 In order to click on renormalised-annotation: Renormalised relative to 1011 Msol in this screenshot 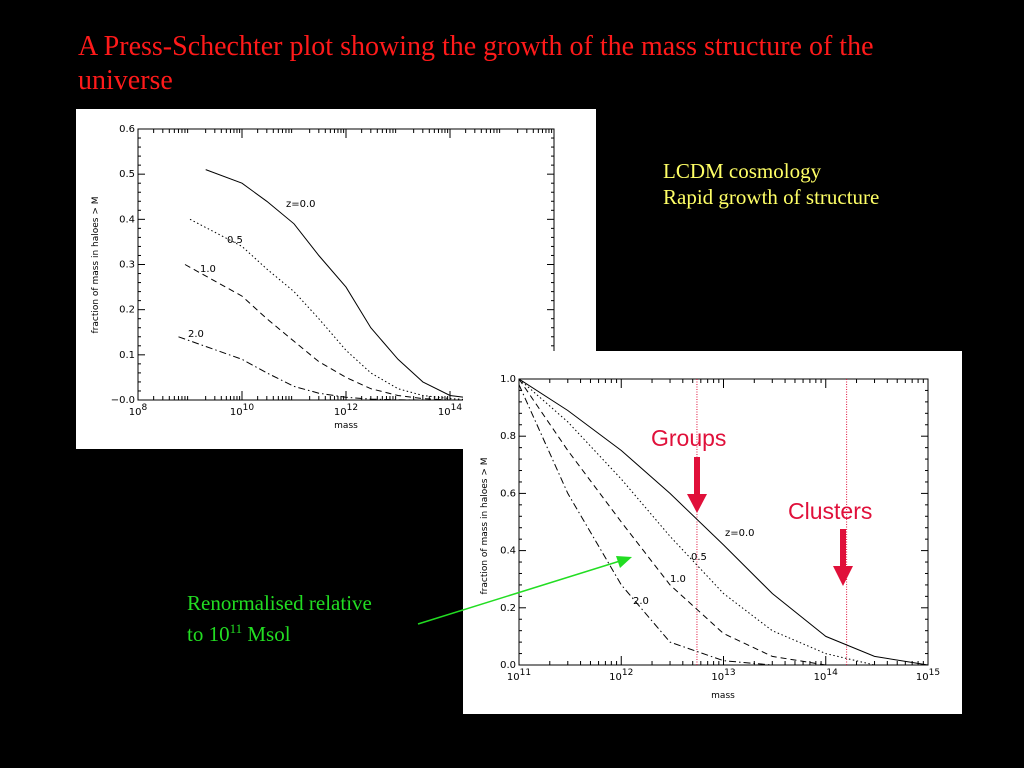, I will do `click(279, 619)`.